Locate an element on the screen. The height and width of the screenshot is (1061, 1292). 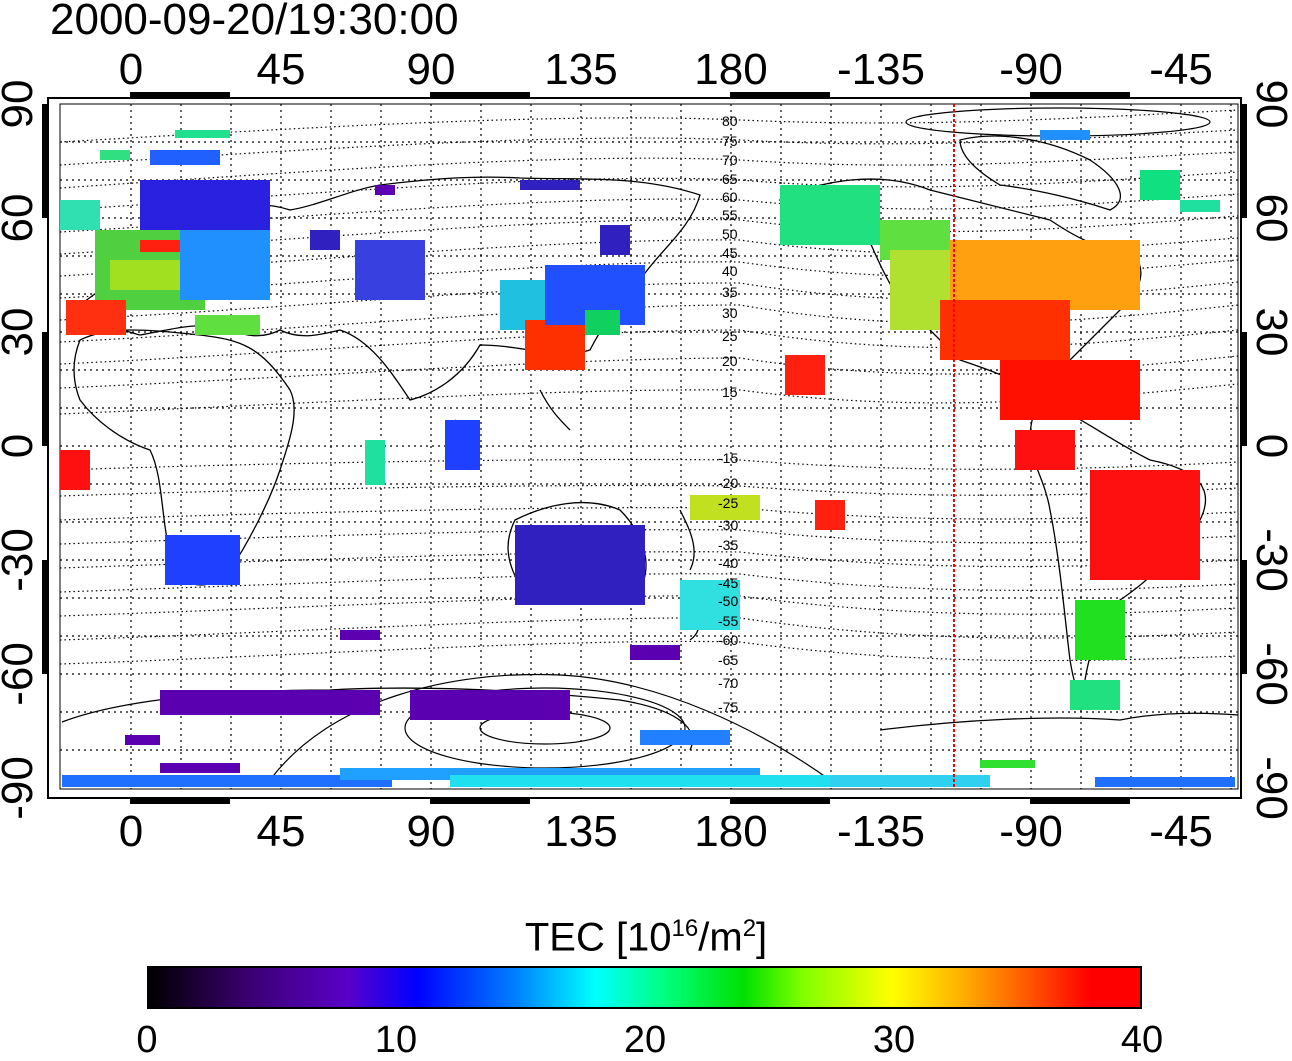
lat-ticks-right: 90 60 30 0 -30 -60 -90 is located at coordinates (1269, 450).